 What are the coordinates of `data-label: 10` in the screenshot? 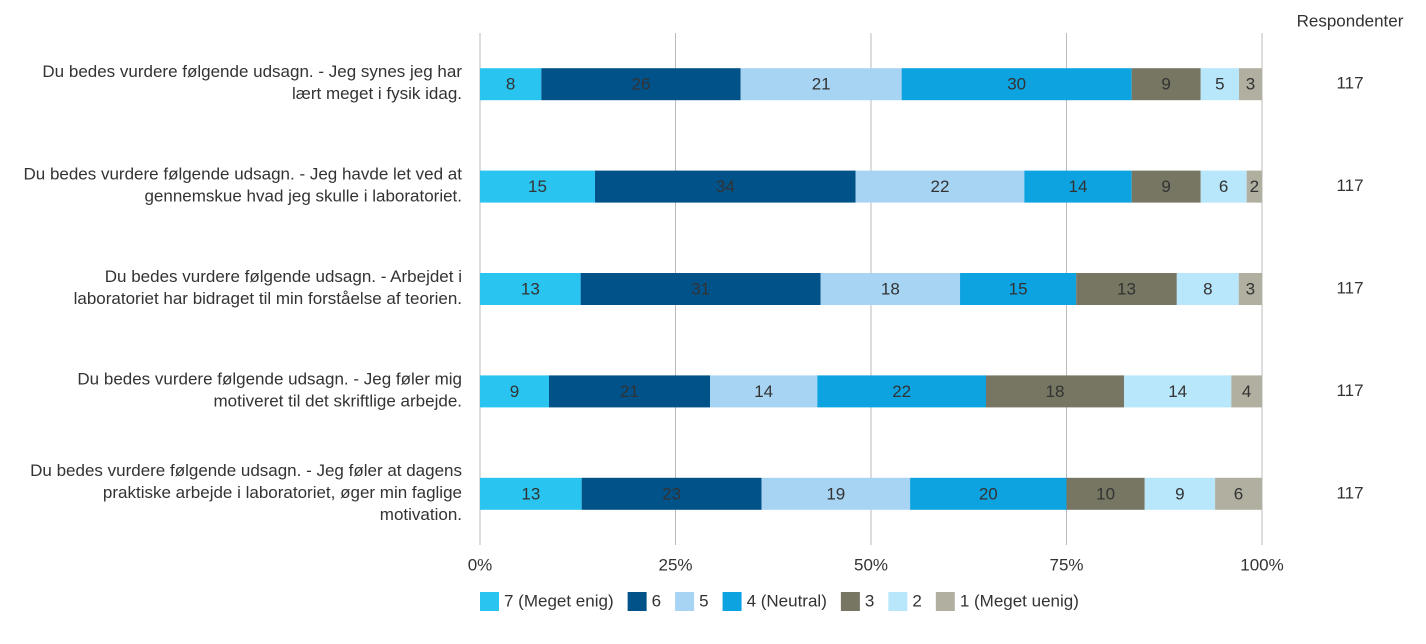 It's located at (1105, 493).